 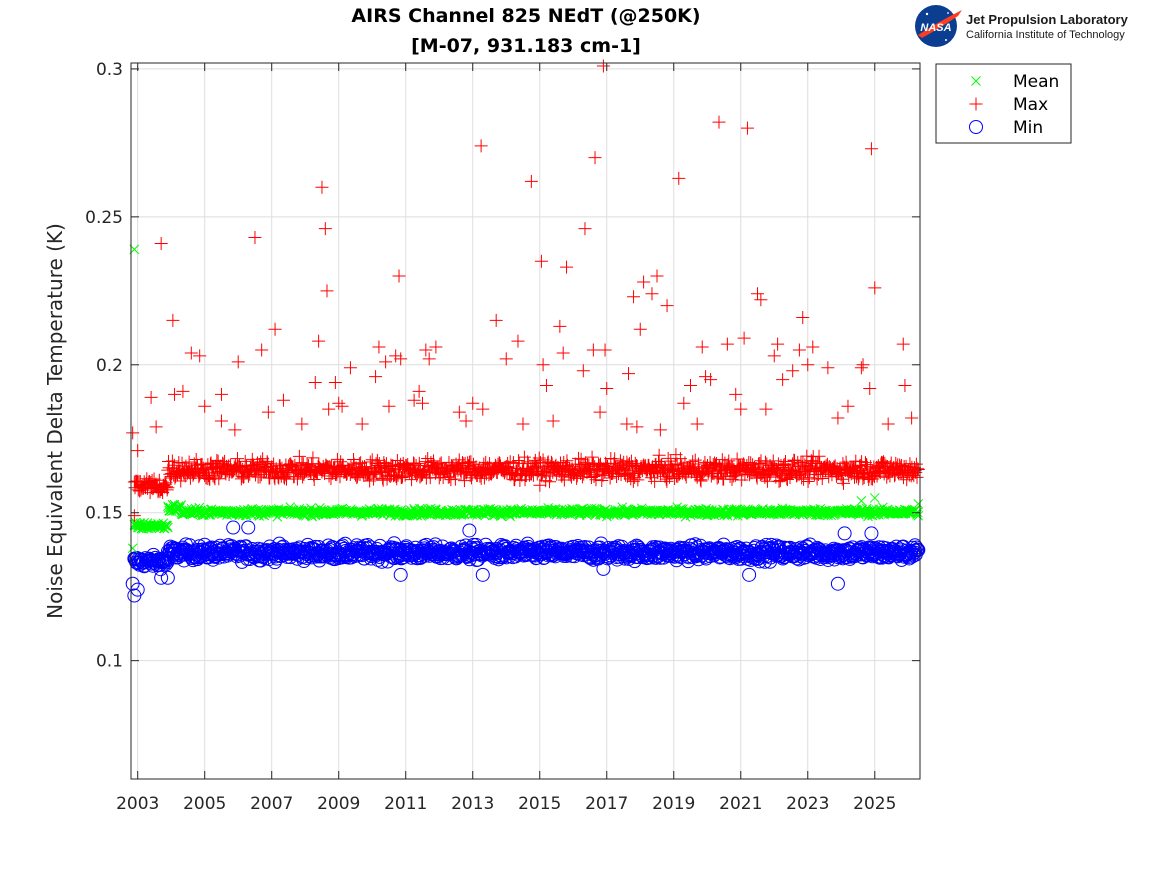 I want to click on x-tick-label: 2013, so click(x=472, y=804).